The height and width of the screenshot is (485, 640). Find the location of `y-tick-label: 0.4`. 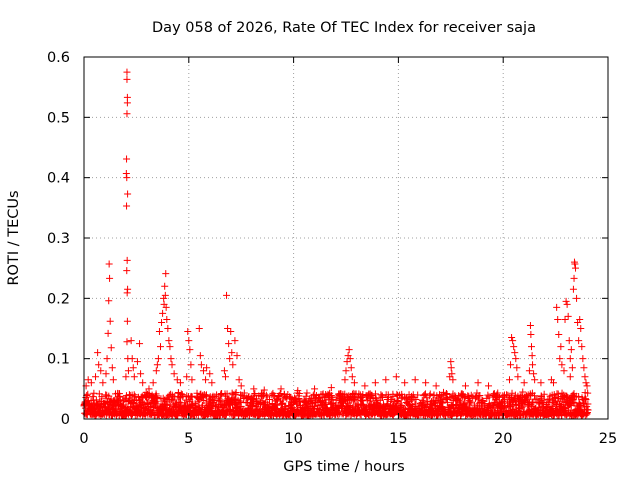

y-tick-label: 0.4 is located at coordinates (58, 179).